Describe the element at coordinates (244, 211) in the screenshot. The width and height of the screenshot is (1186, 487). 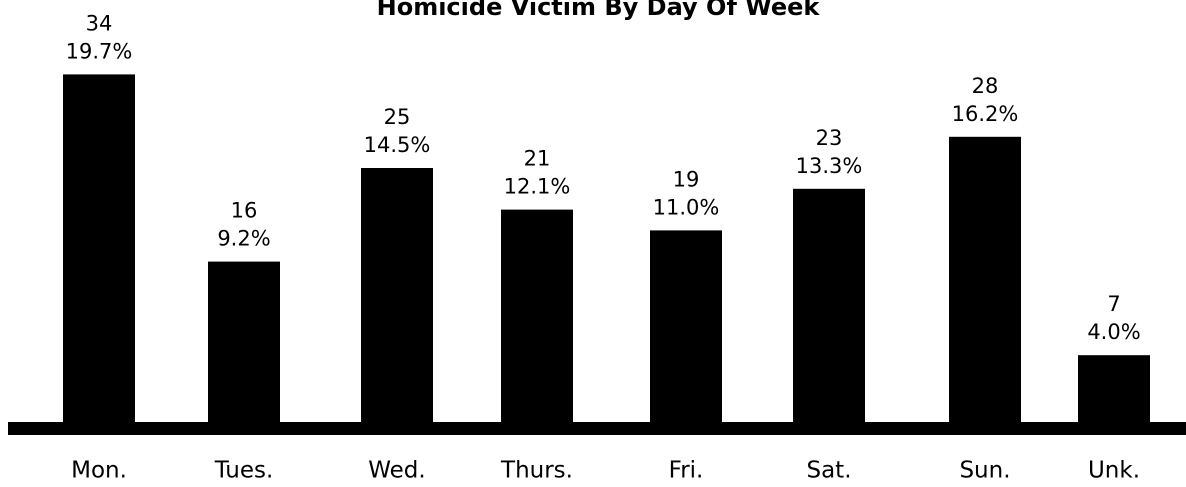
I see `value-label: 16` at that location.